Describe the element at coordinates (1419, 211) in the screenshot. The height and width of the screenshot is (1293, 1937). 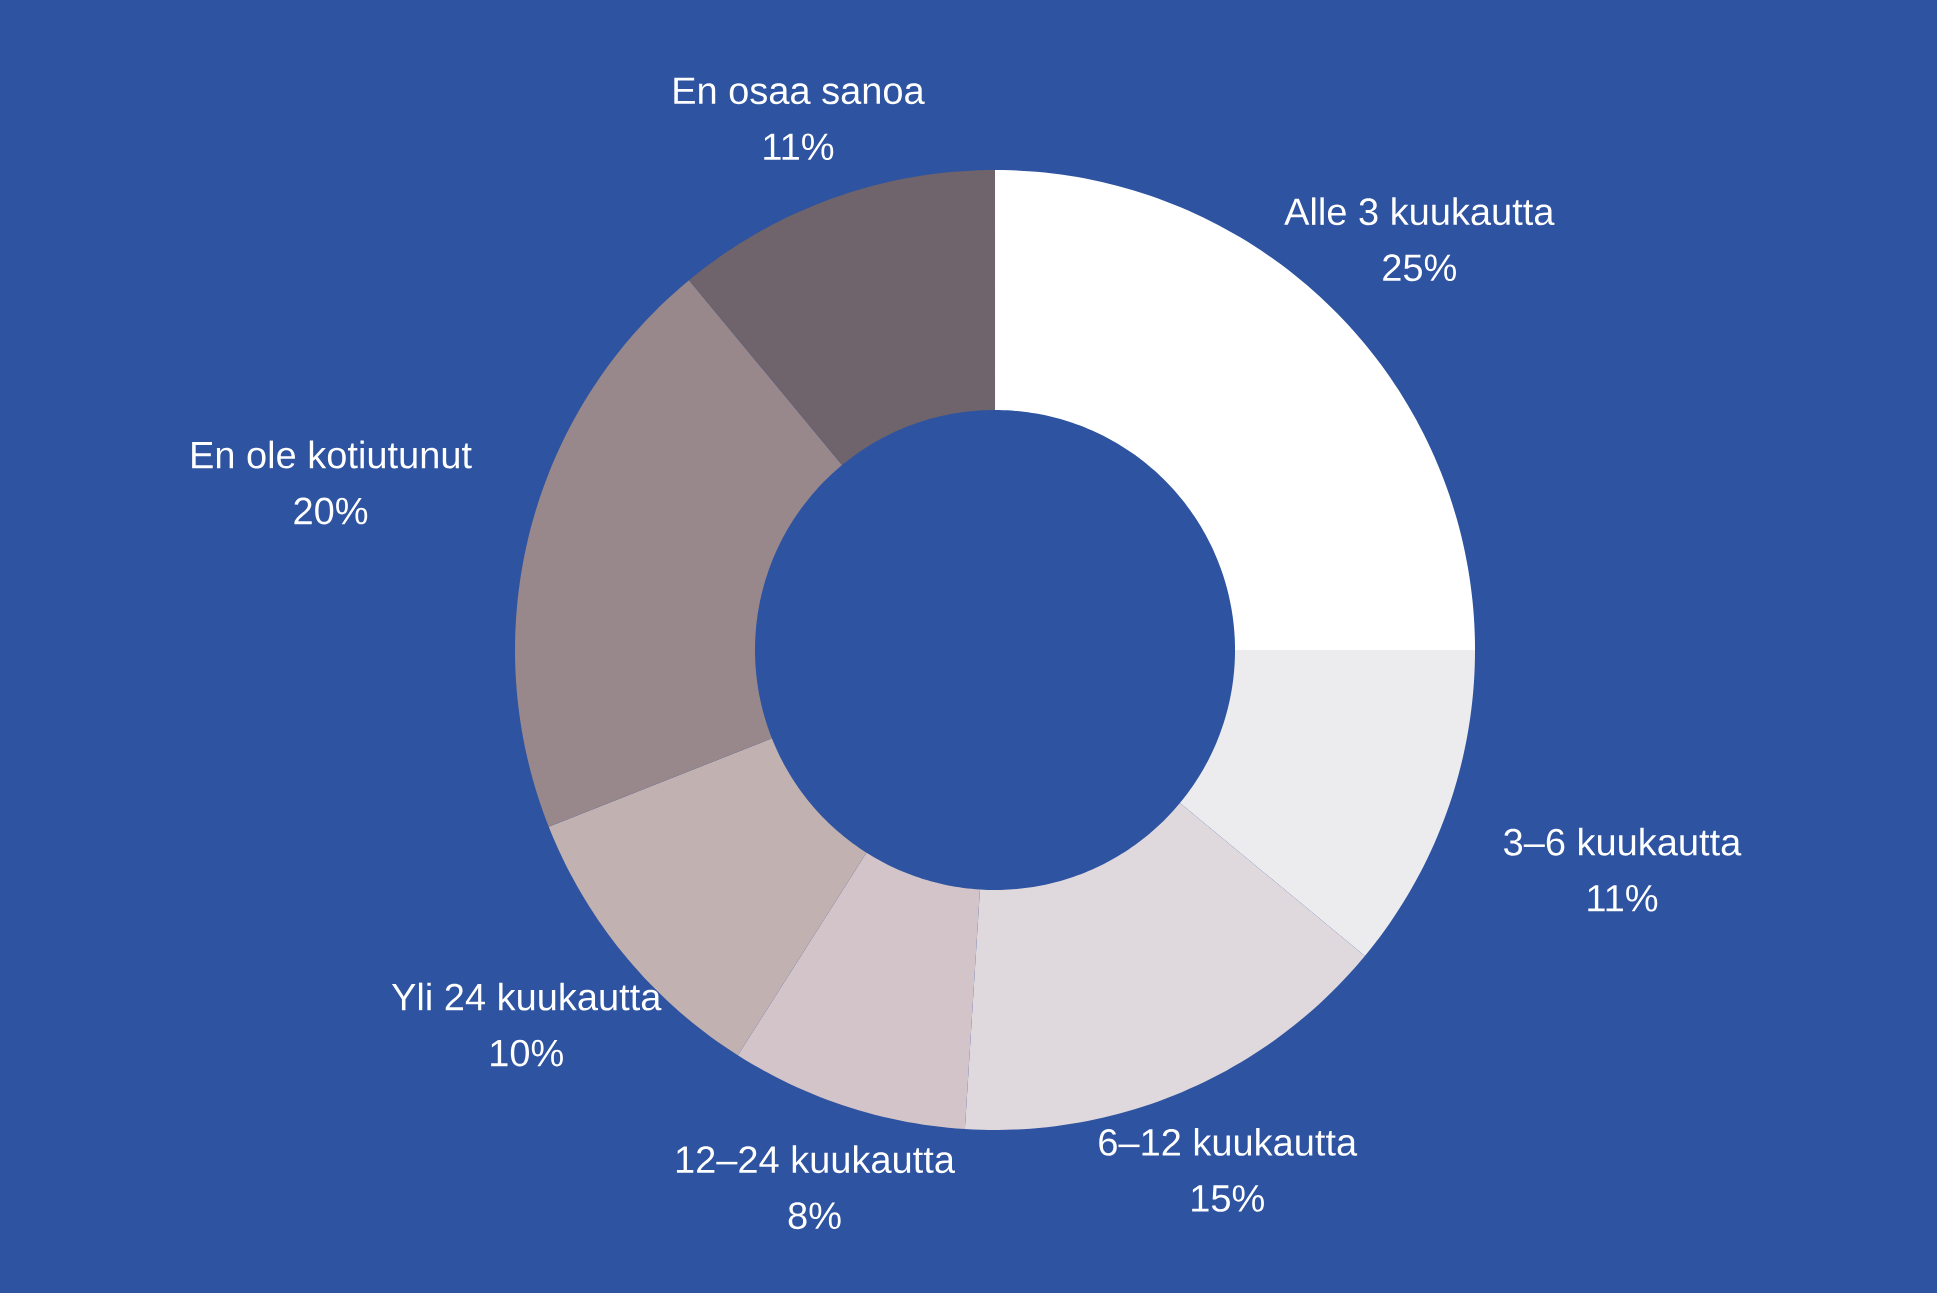
I see `slice-label: Alle 3 kuukautta` at that location.